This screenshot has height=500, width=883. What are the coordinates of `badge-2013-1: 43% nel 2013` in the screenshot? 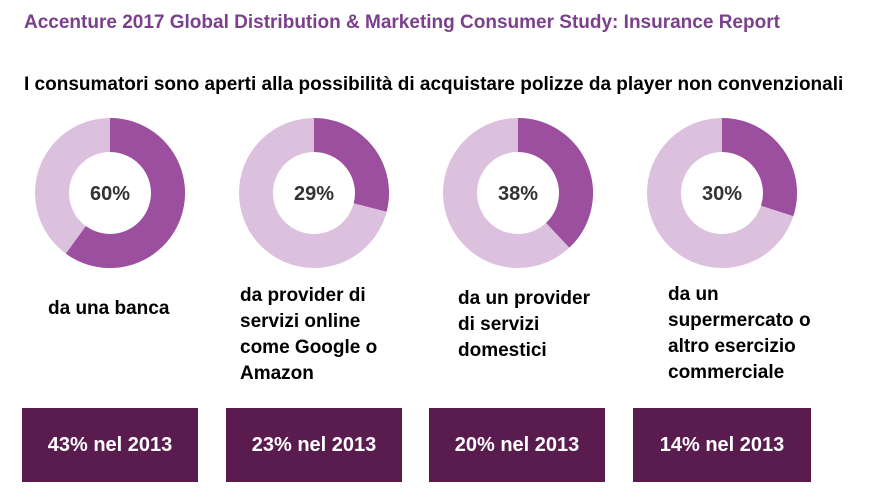 It's located at (110, 445).